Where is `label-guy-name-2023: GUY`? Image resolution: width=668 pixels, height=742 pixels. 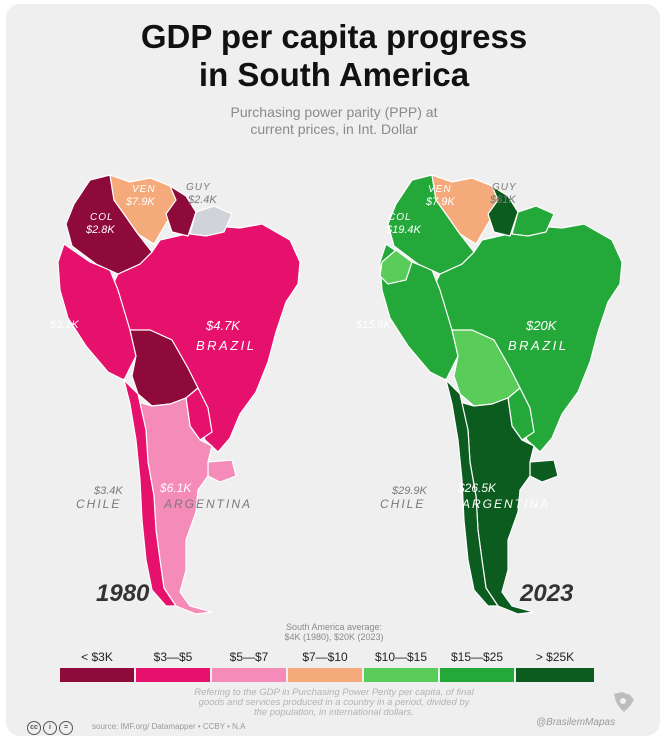 label-guy-name-2023: GUY is located at coordinates (504, 187).